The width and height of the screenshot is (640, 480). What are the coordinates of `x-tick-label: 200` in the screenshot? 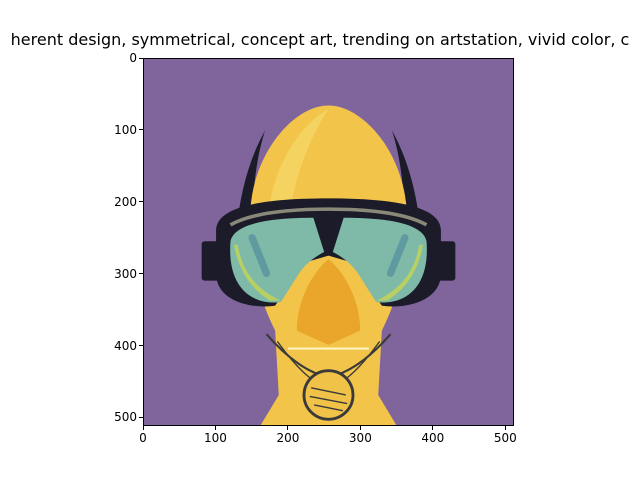 It's located at (288, 438).